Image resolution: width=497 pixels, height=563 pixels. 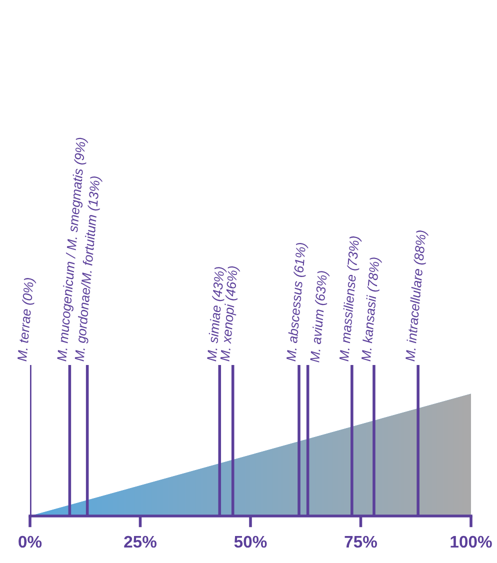 I want to click on x-tick-label: 75%, so click(x=360, y=542).